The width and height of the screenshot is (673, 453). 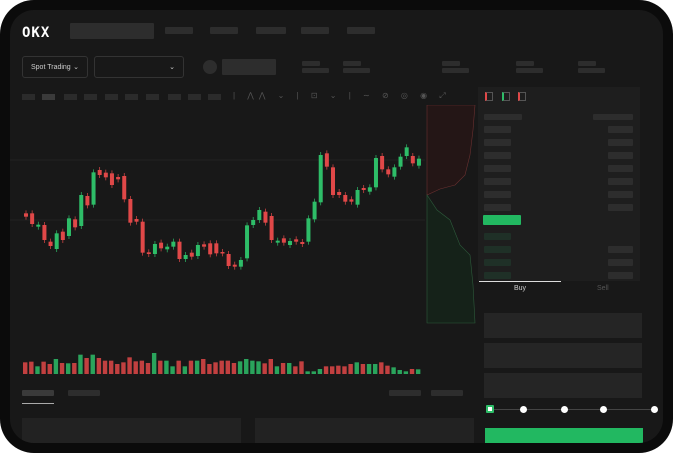 I want to click on okx-logo: OKX, so click(x=36, y=33).